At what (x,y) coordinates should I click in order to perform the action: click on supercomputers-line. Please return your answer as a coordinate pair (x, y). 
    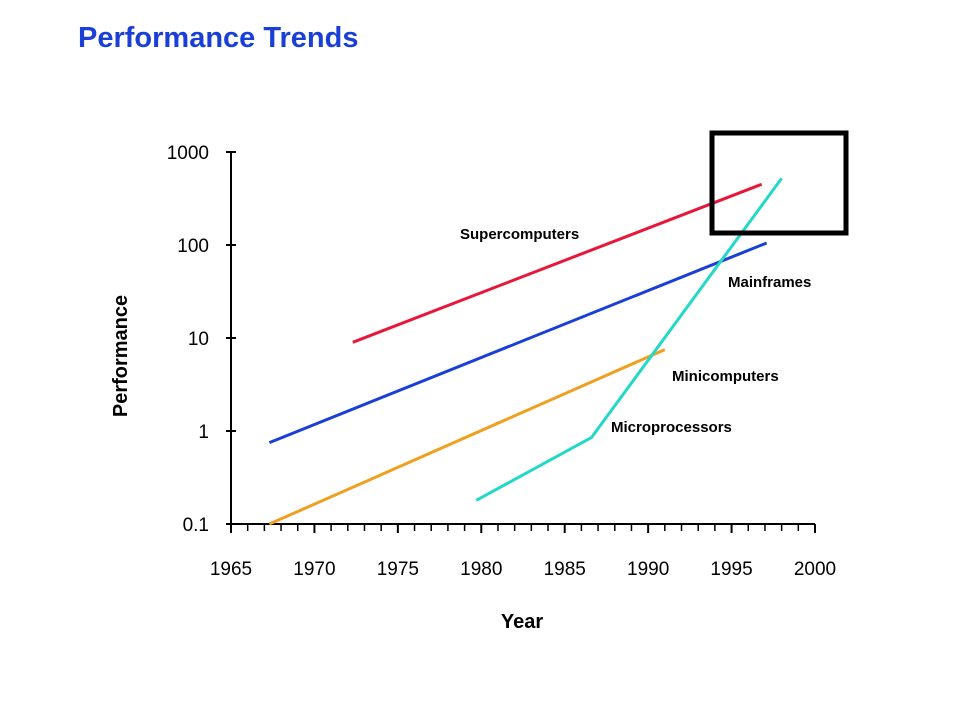
    Looking at the image, I should click on (557, 263).